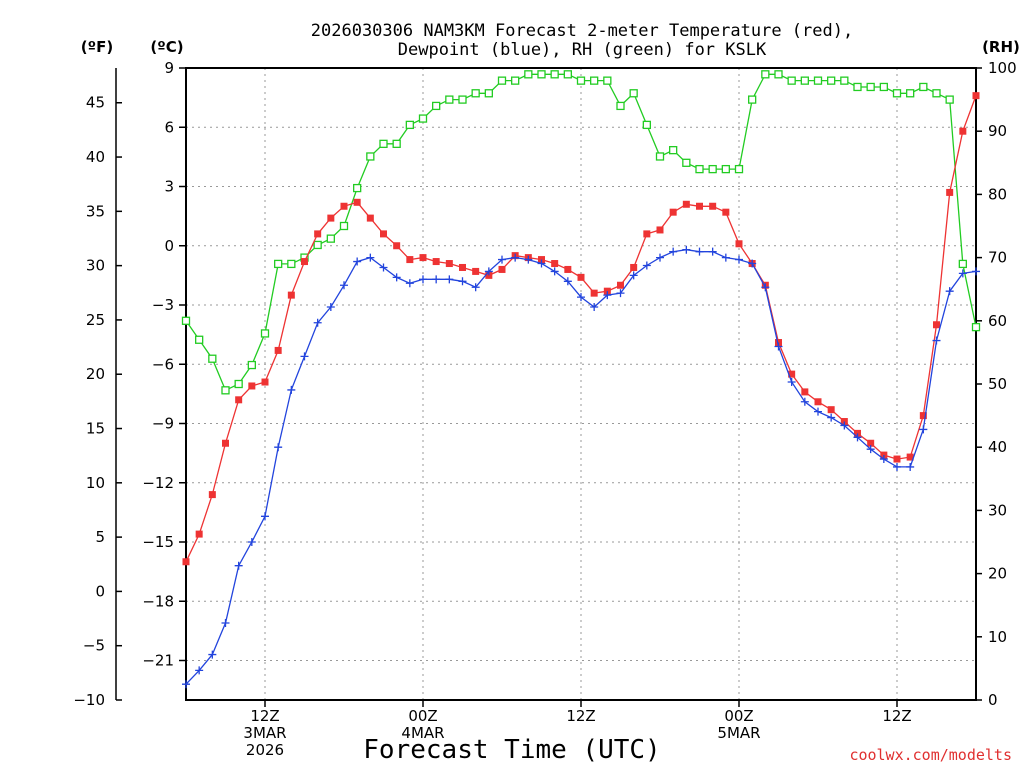 This screenshot has width=1024, height=768. What do you see at coordinates (997, 321) in the screenshot?
I see `rh-tick-label: 60` at bounding box center [997, 321].